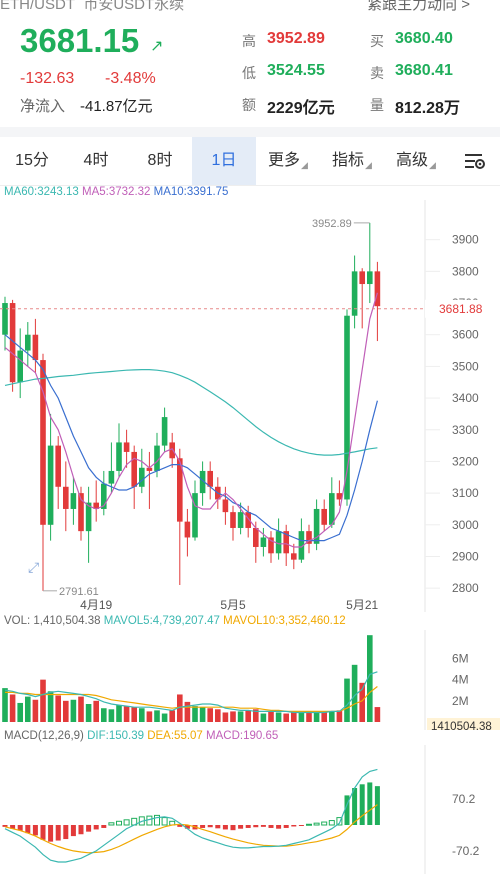 This screenshot has height=874, width=500. What do you see at coordinates (464, 799) in the screenshot?
I see `macd-axis-label: 70.2` at bounding box center [464, 799].